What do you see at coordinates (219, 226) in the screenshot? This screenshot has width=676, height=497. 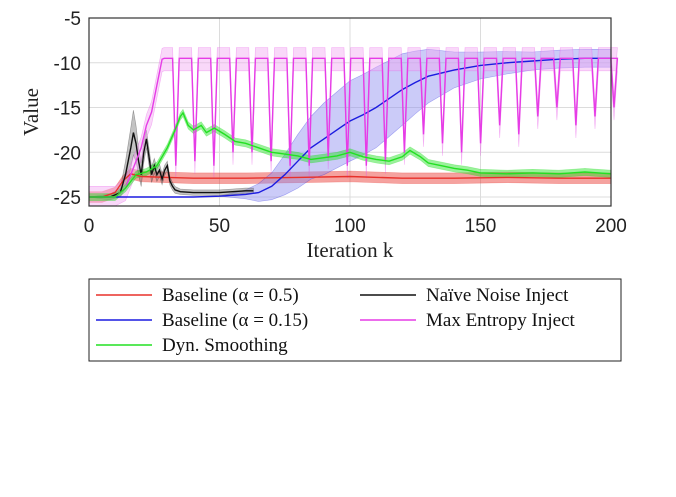 I see `x-tick-label: 50` at bounding box center [219, 226].